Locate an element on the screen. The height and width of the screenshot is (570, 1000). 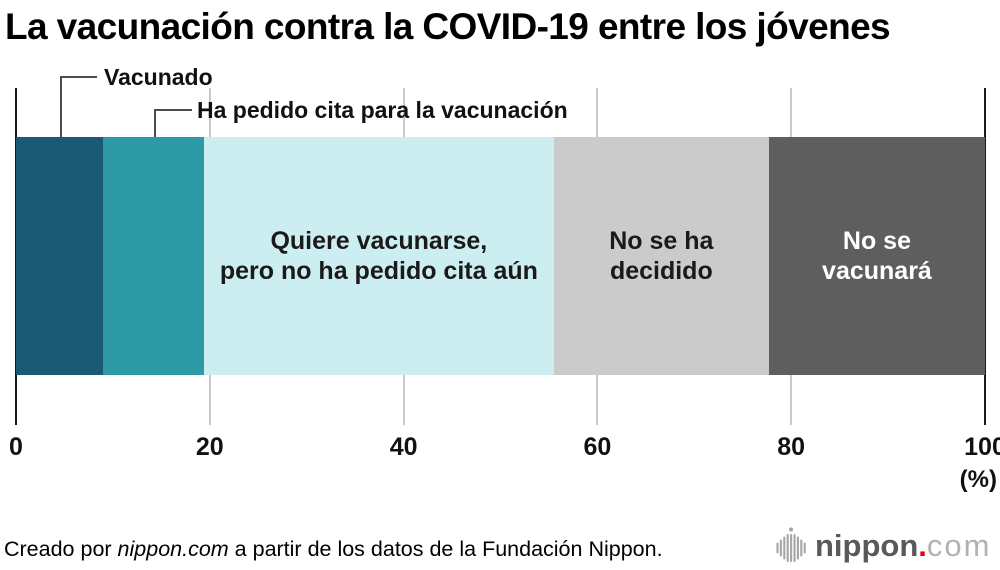
nippon-logo: nippon.com is located at coordinates (883, 545).